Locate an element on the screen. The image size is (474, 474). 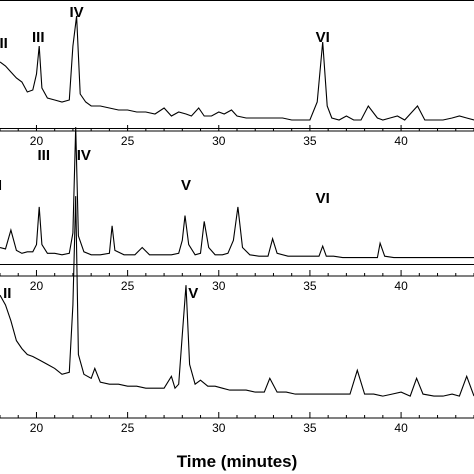
x-axis-label: Time (minutes) is located at coordinates (237, 461).